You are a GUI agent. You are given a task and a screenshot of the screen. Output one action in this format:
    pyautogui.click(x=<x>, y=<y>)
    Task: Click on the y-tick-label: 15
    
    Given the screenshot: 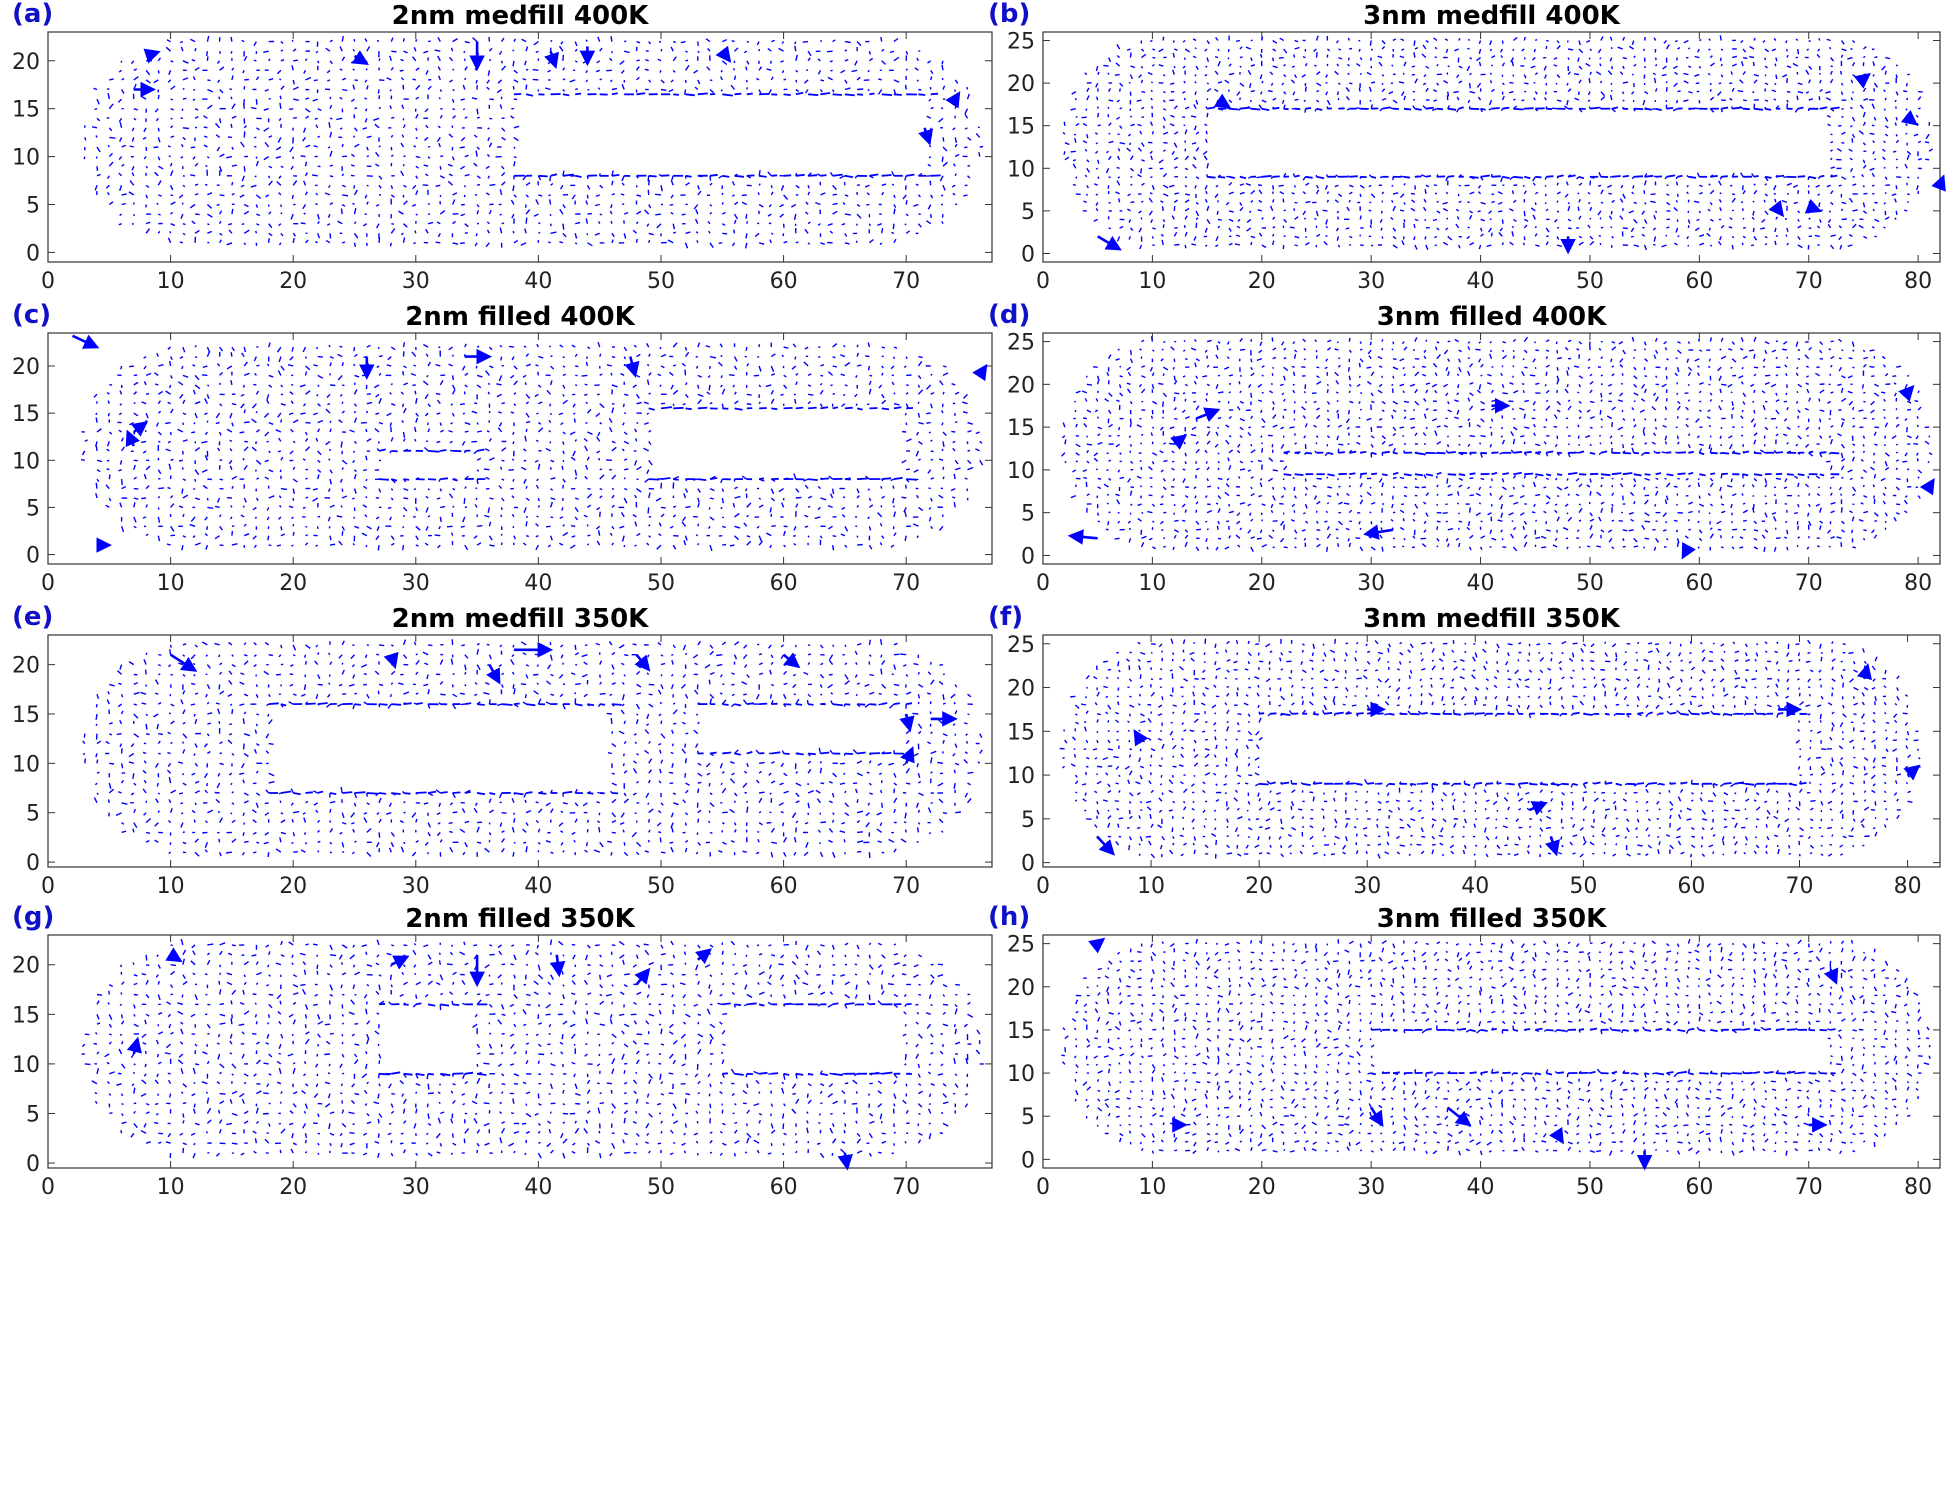 What is the action you would take?
    pyautogui.click(x=1021, y=428)
    